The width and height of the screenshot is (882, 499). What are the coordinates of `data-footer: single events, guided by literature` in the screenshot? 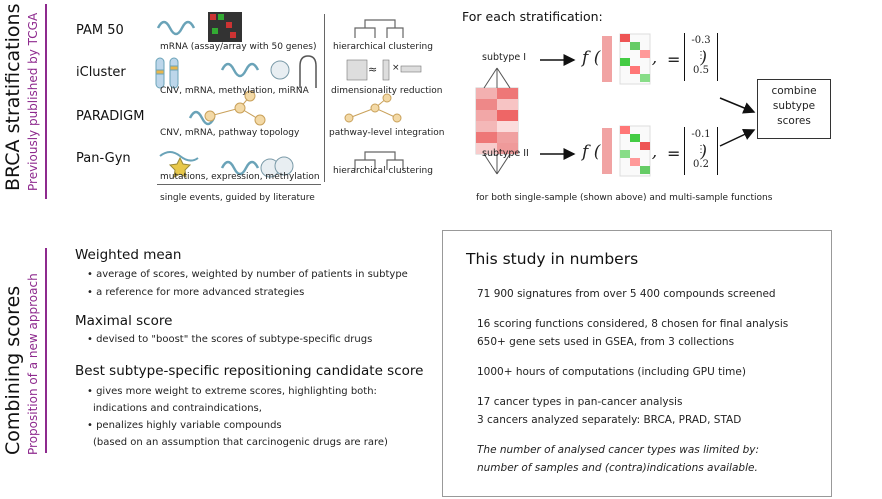 It's located at (237, 198).